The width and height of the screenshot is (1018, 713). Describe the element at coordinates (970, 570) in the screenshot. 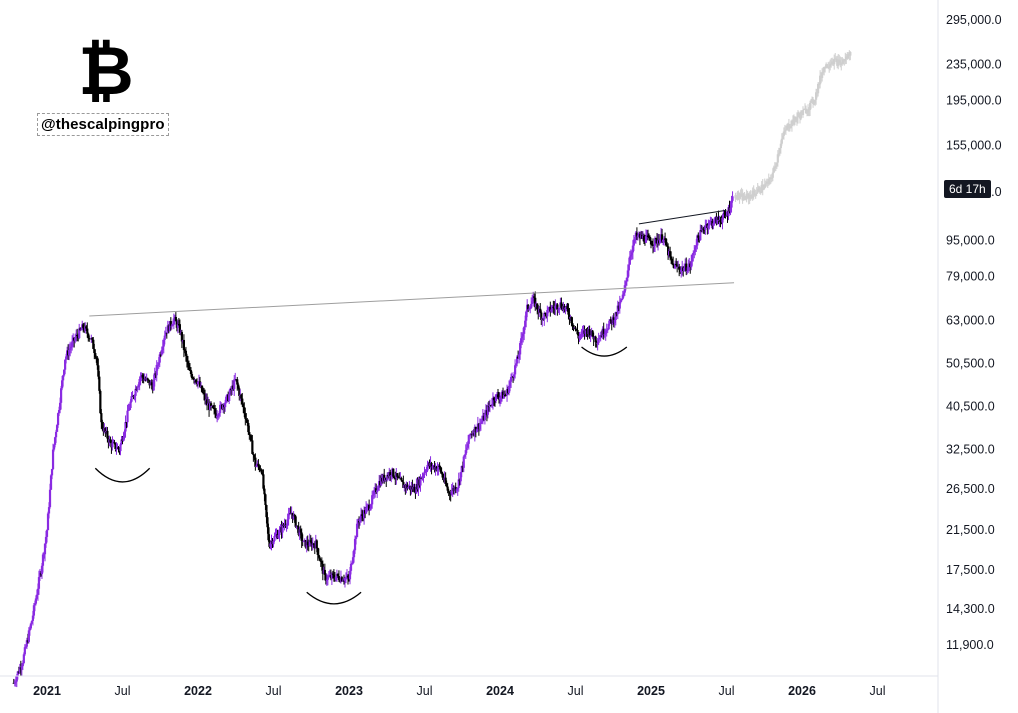

I see `price-tick-label: 17,500.0` at that location.